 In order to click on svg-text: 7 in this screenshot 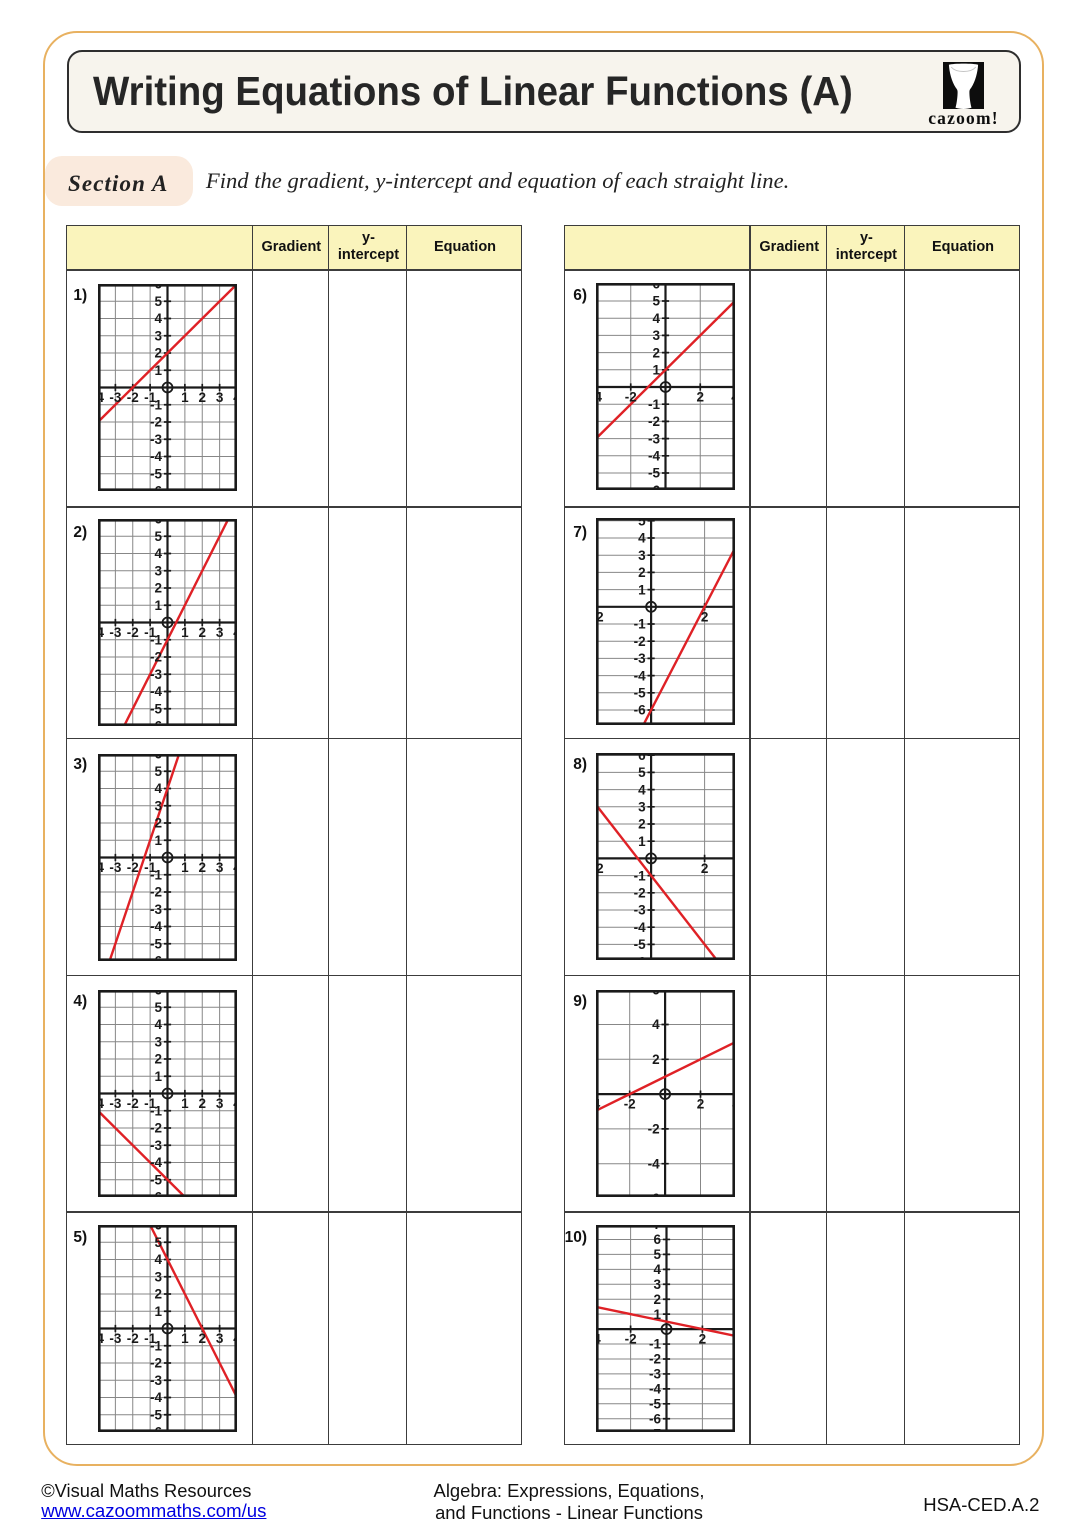, I will do `click(657, 1228)`.